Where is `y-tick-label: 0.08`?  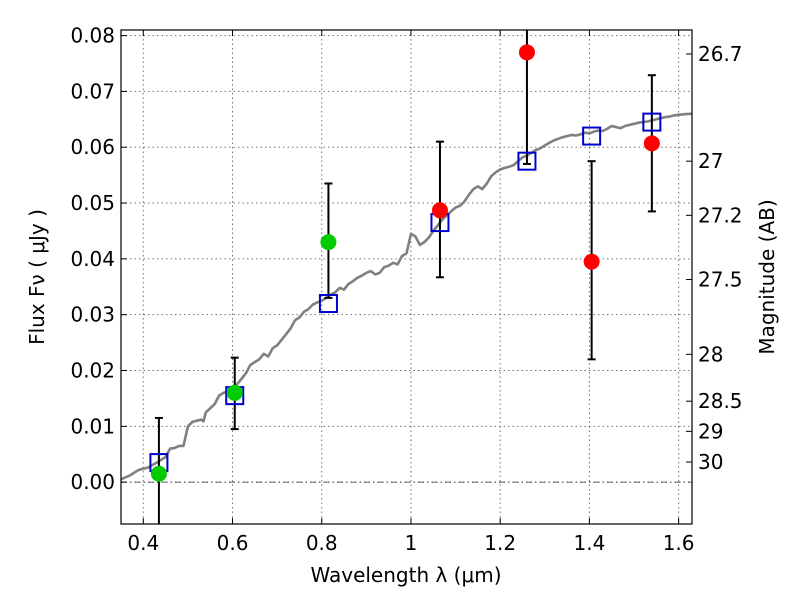 y-tick-label: 0.08 is located at coordinates (92, 36).